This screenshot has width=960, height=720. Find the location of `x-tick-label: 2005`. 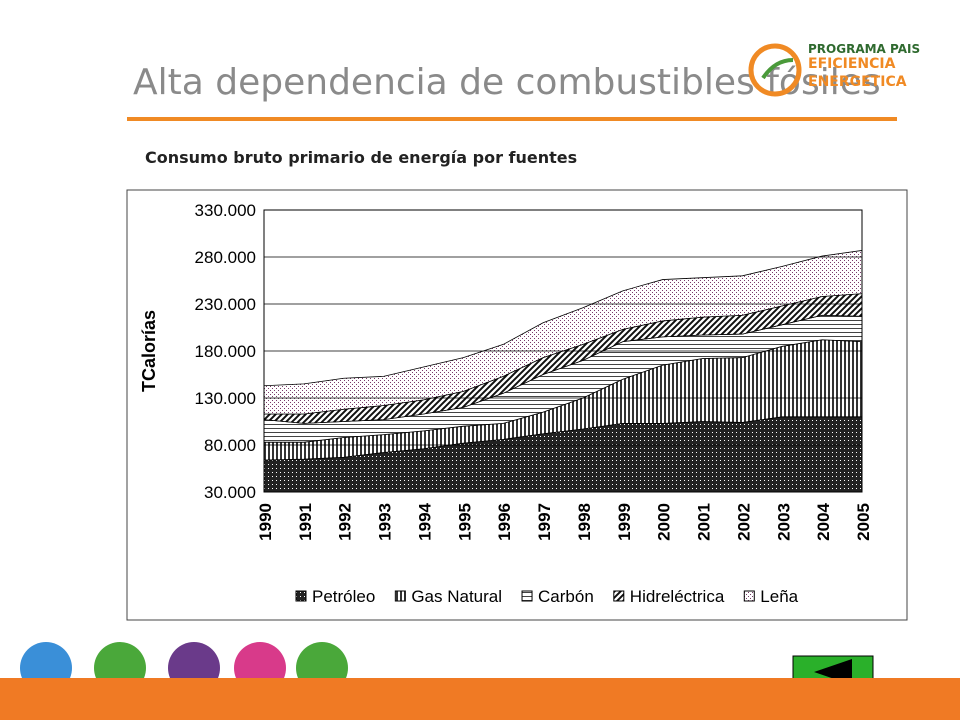

x-tick-label: 2005 is located at coordinates (863, 522).